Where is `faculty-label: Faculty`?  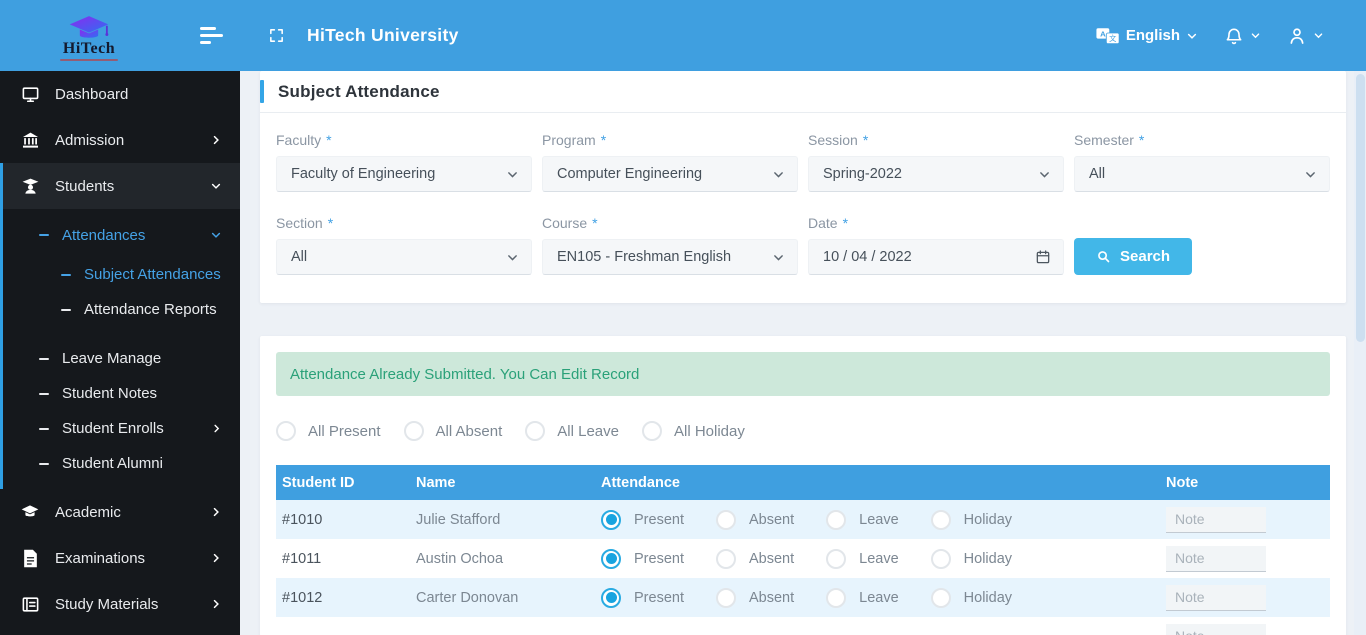
faculty-label: Faculty is located at coordinates (299, 140).